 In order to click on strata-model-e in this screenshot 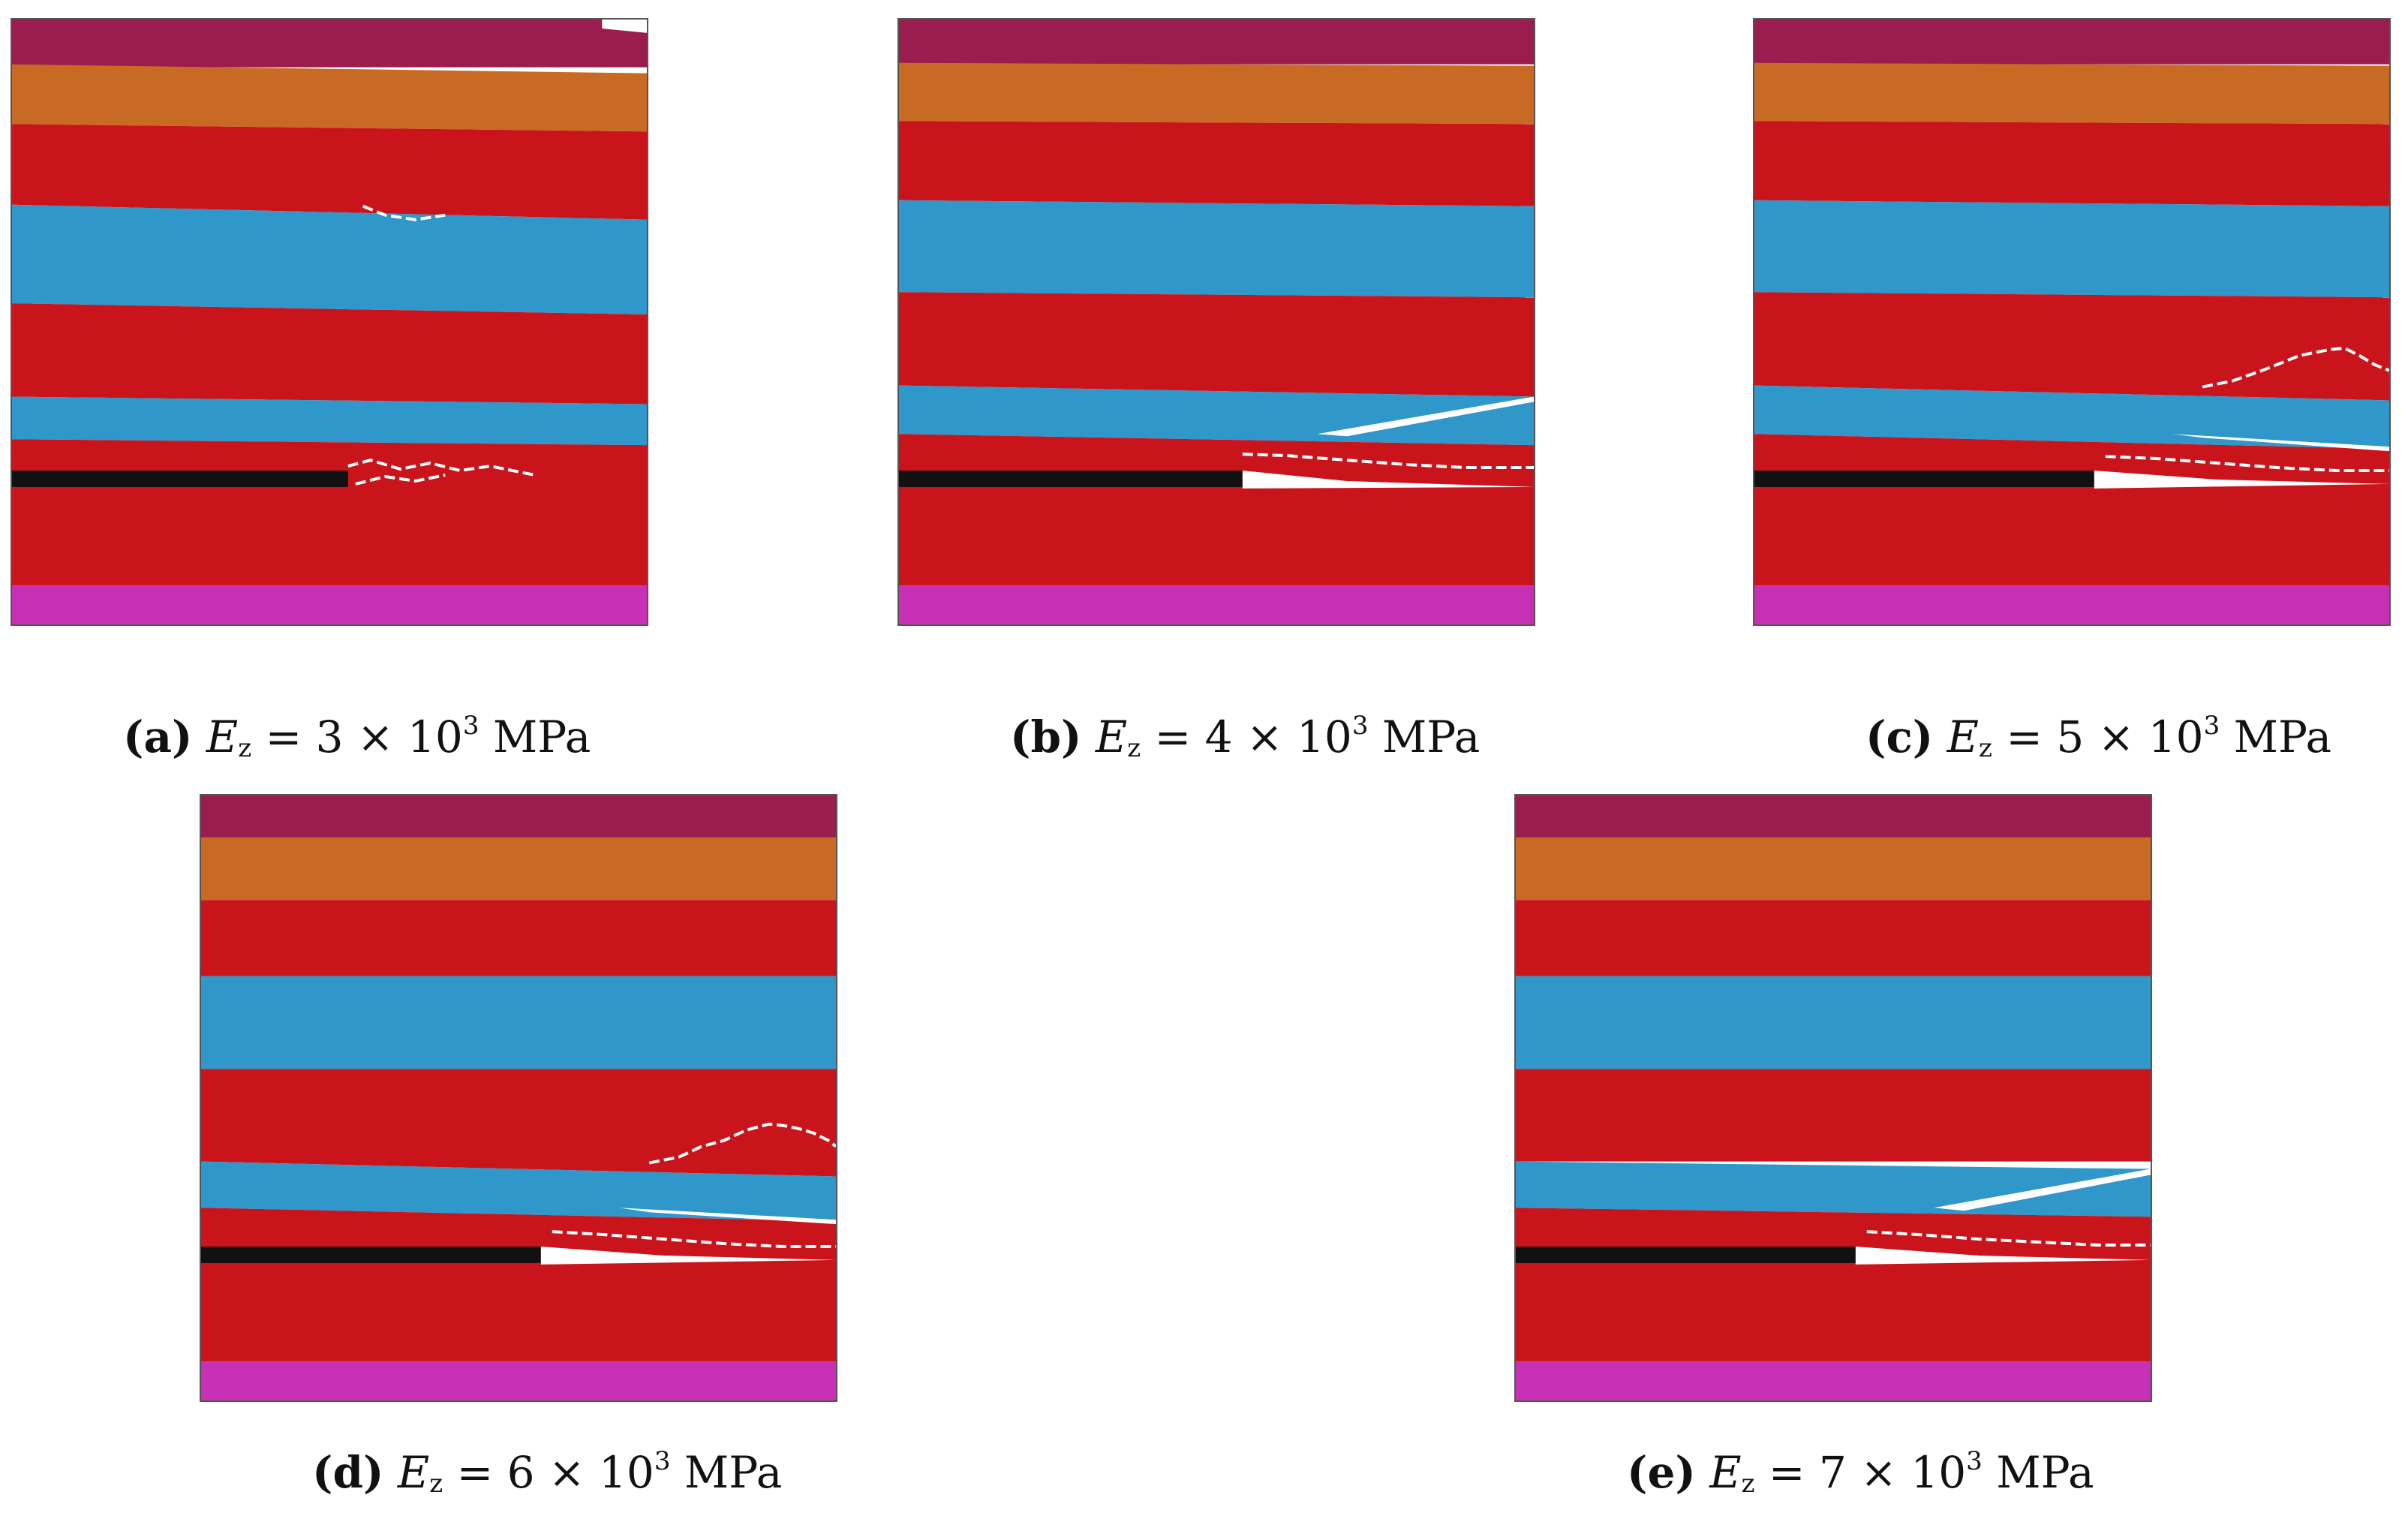, I will do `click(1833, 1098)`.